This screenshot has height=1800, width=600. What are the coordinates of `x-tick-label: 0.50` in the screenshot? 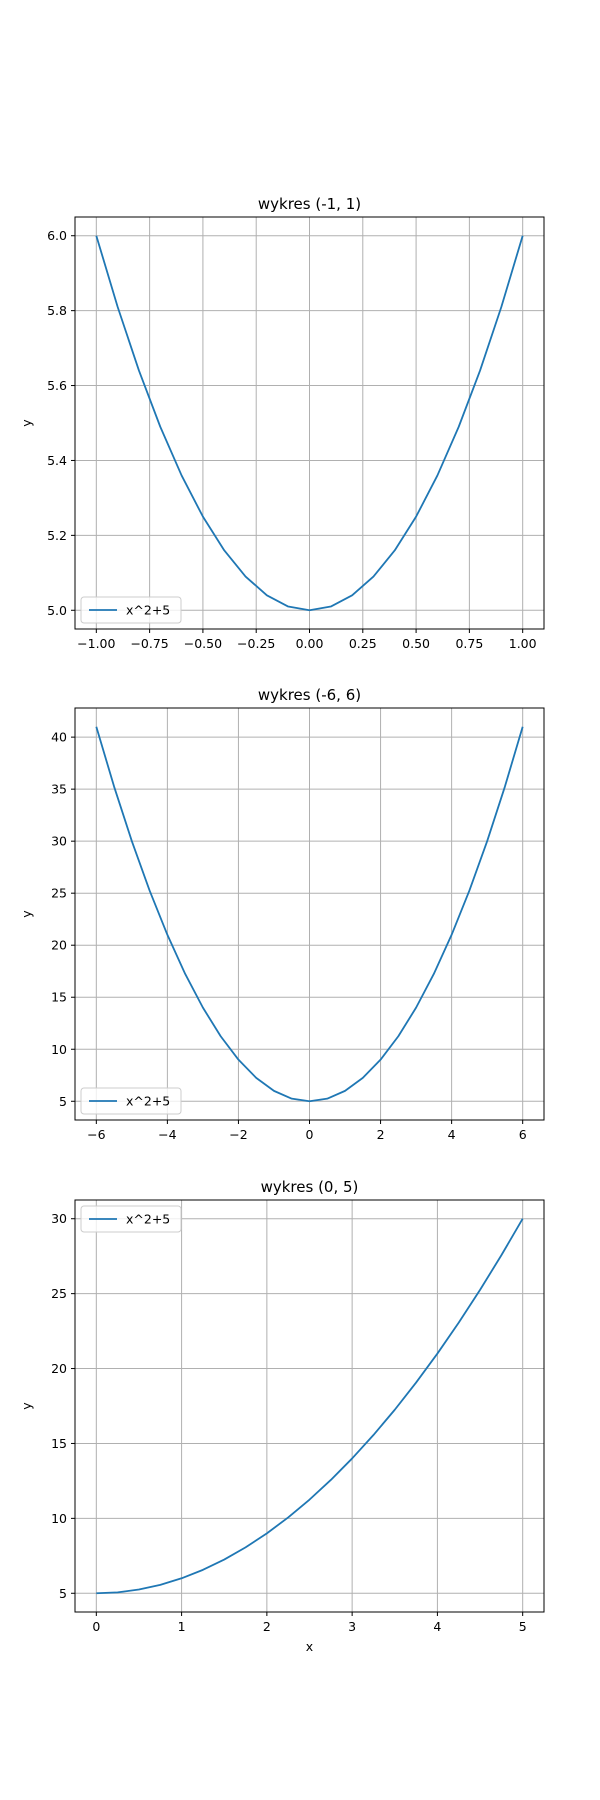 It's located at (416, 643).